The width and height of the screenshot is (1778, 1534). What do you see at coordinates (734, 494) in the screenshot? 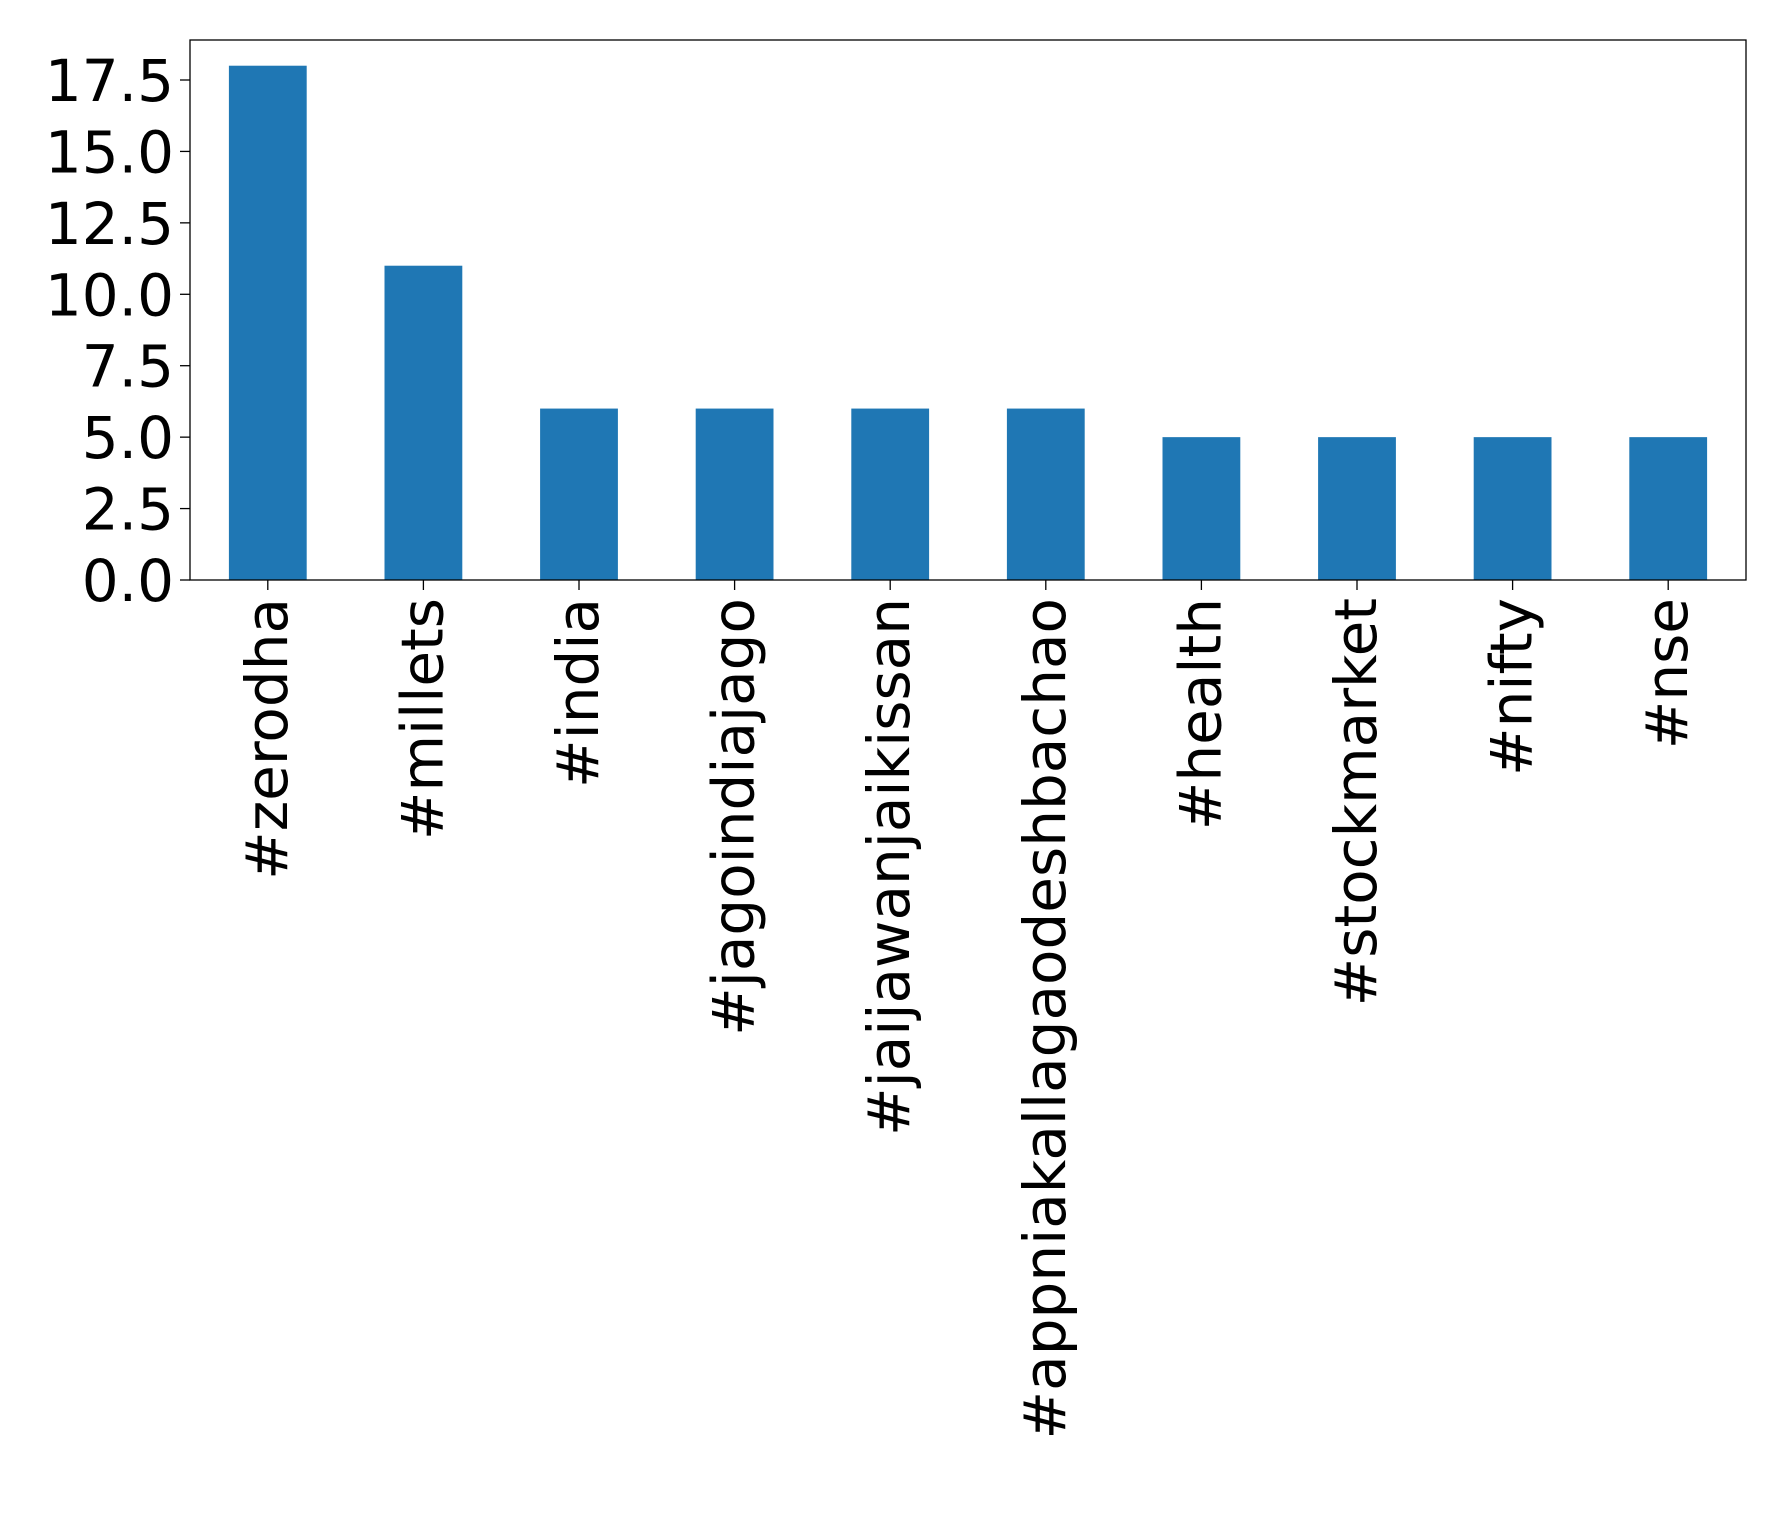
I see `bar-jagoindiajago` at bounding box center [734, 494].